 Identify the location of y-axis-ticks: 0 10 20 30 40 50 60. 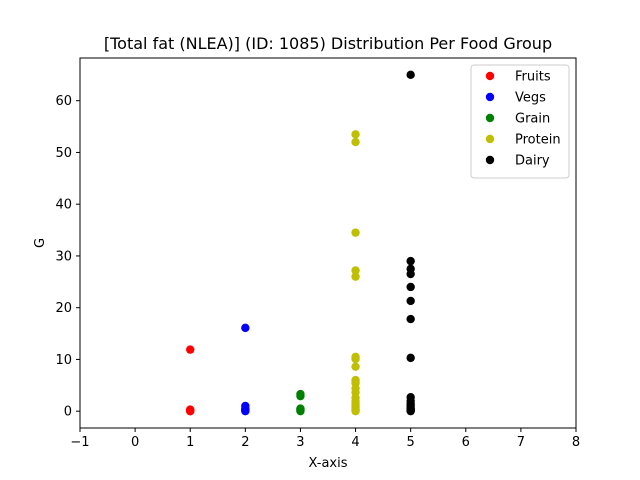
(67, 257).